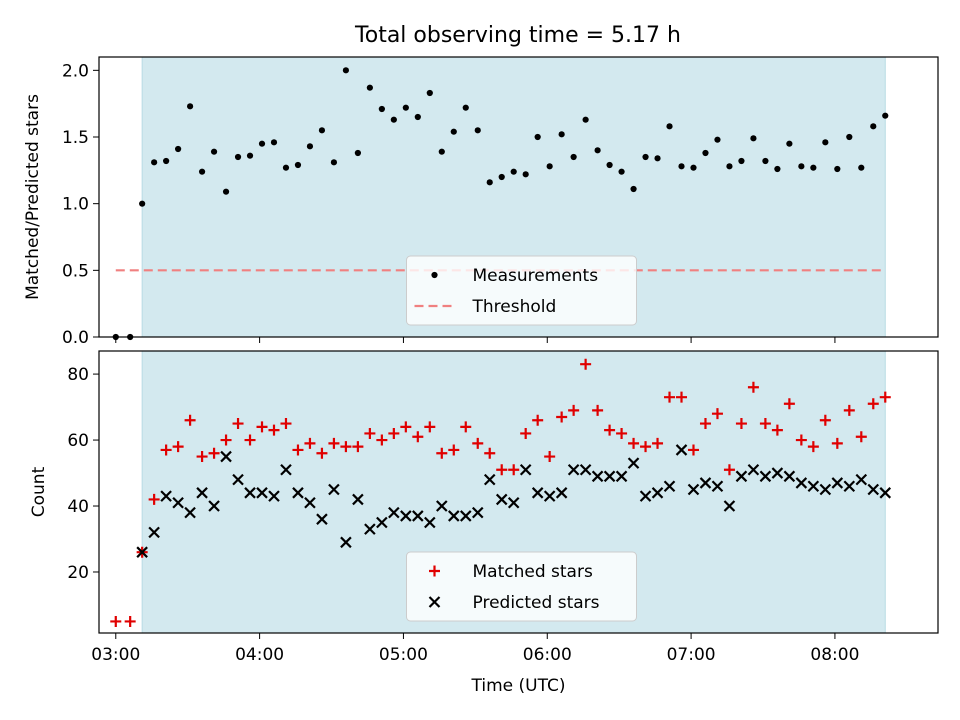 The width and height of the screenshot is (960, 720). Describe the element at coordinates (78, 573) in the screenshot. I see `y-tick-label: 20` at that location.